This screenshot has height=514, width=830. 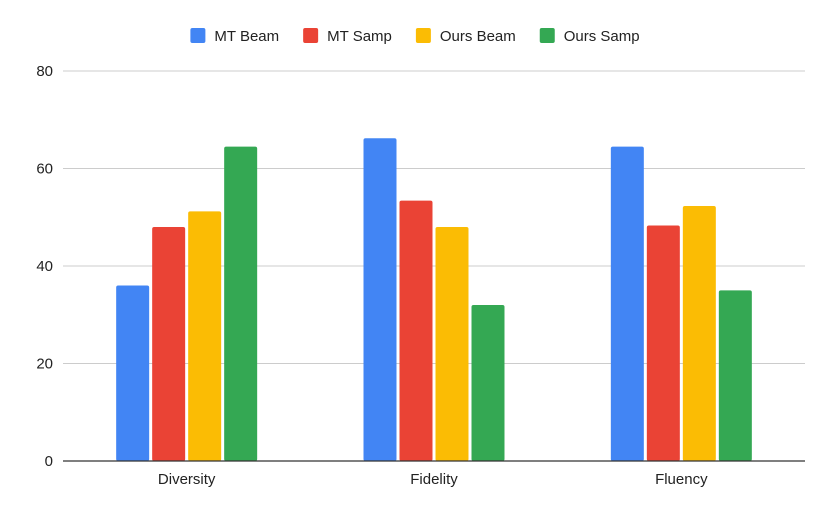 I want to click on bar-ours-samp-diversity, so click(x=241, y=303).